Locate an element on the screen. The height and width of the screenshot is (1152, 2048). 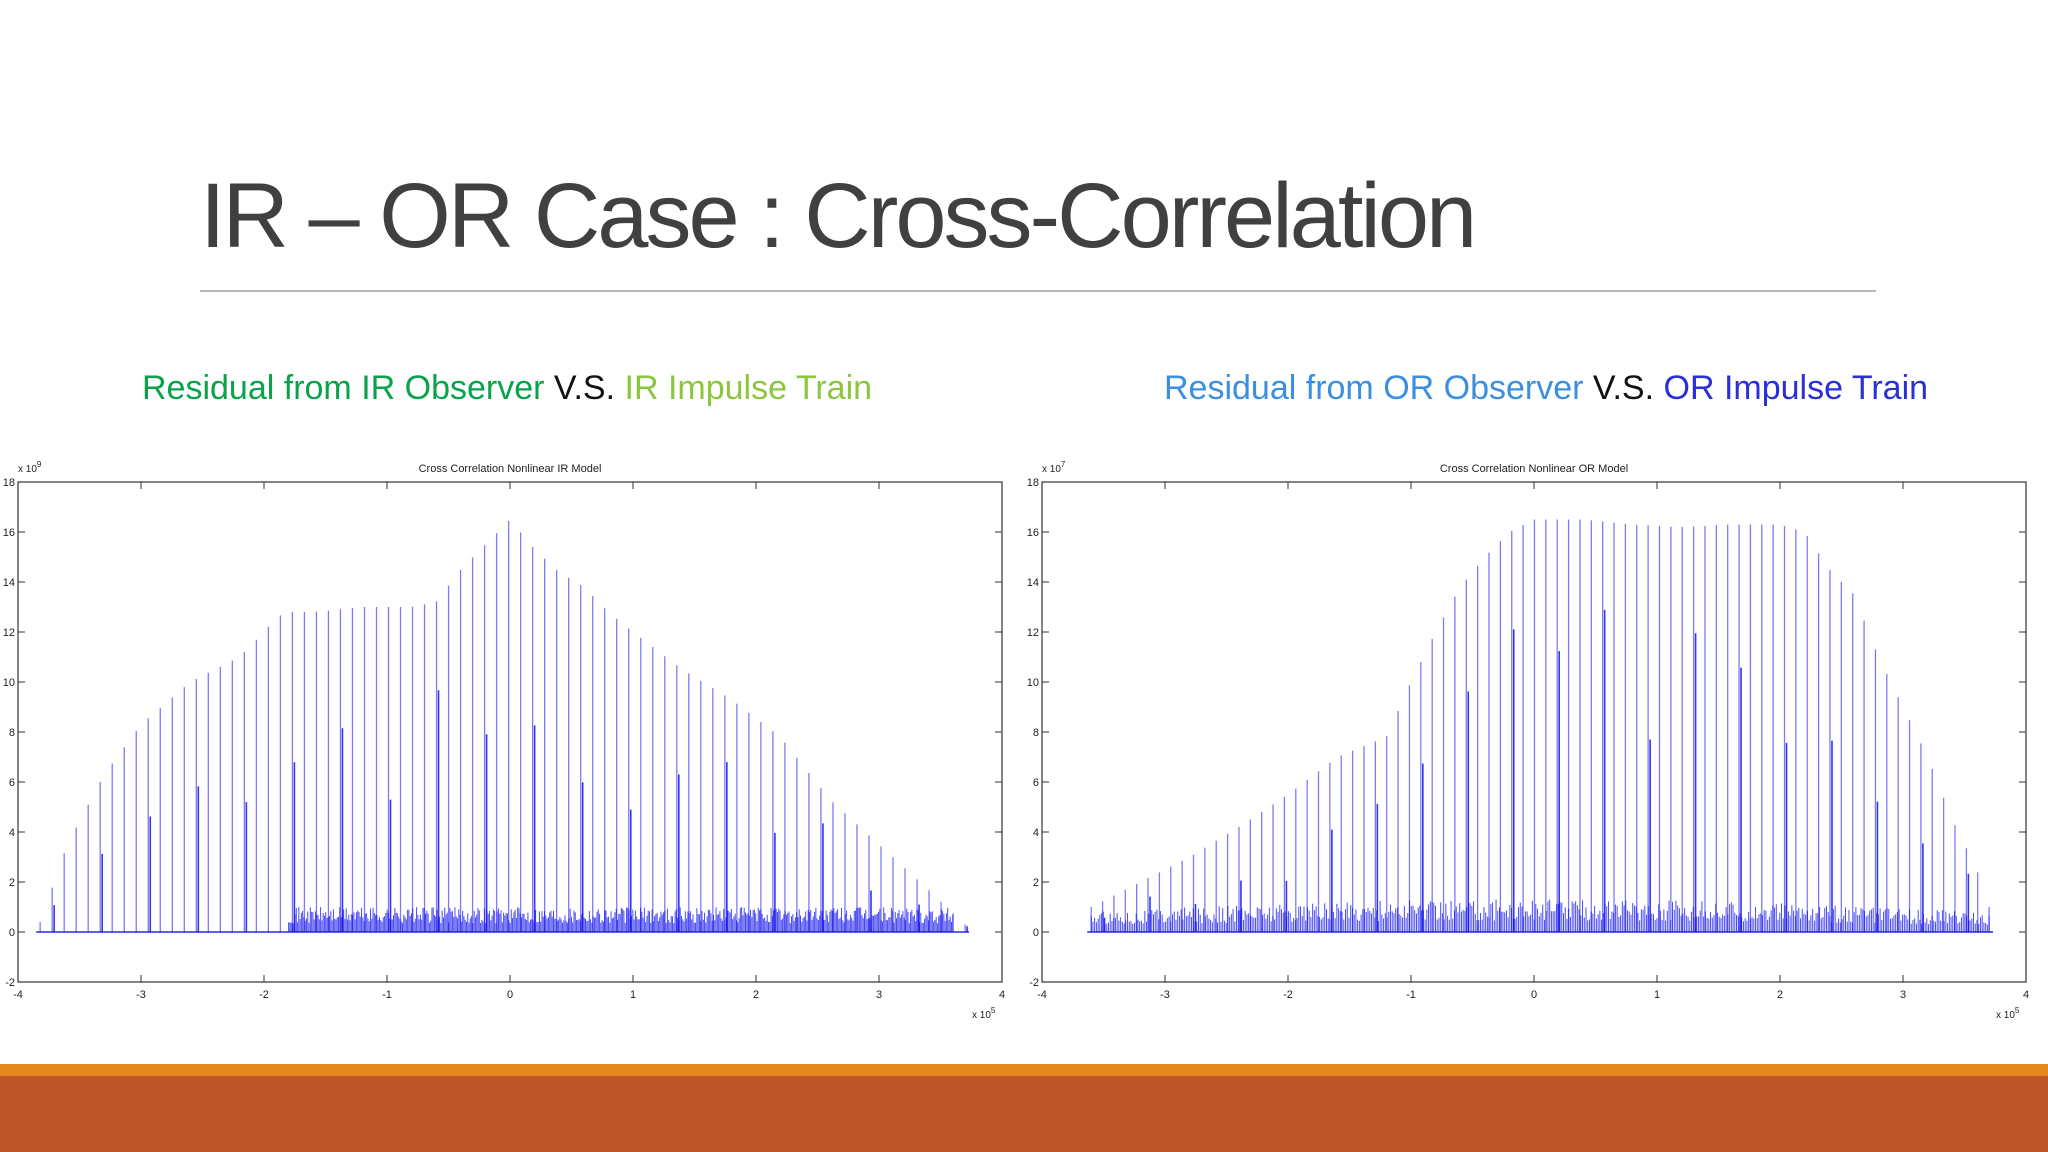
caption-or-vs: V.S. is located at coordinates (1623, 388).